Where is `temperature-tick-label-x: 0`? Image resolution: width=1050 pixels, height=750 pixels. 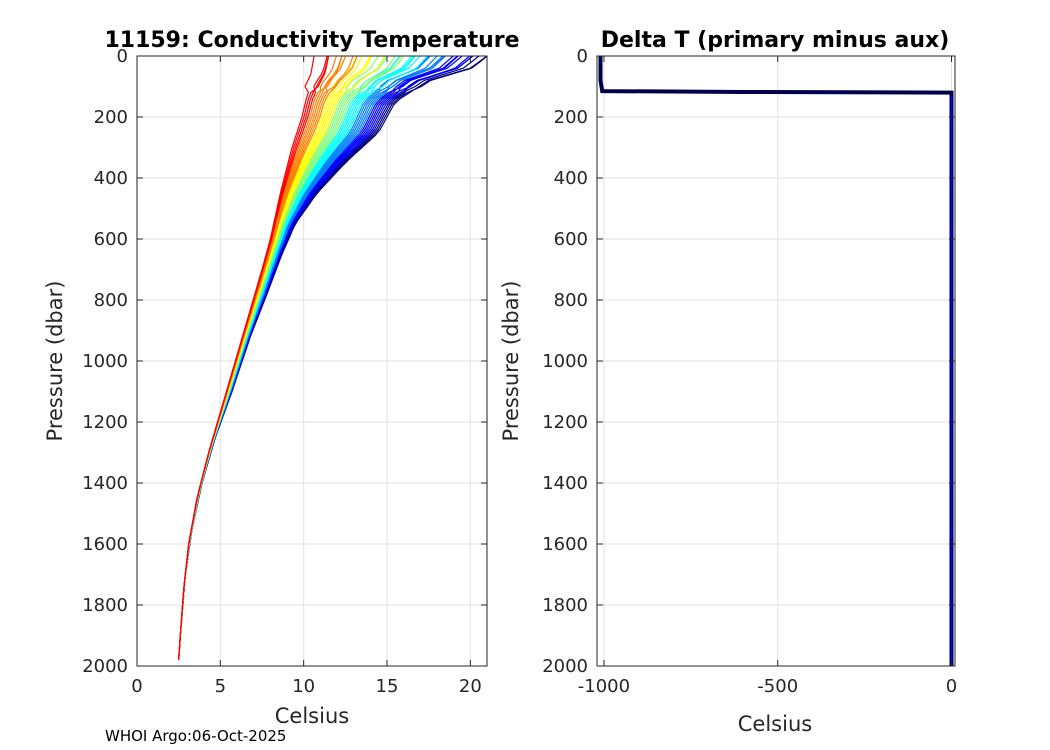
temperature-tick-label-x: 0 is located at coordinates (136, 686).